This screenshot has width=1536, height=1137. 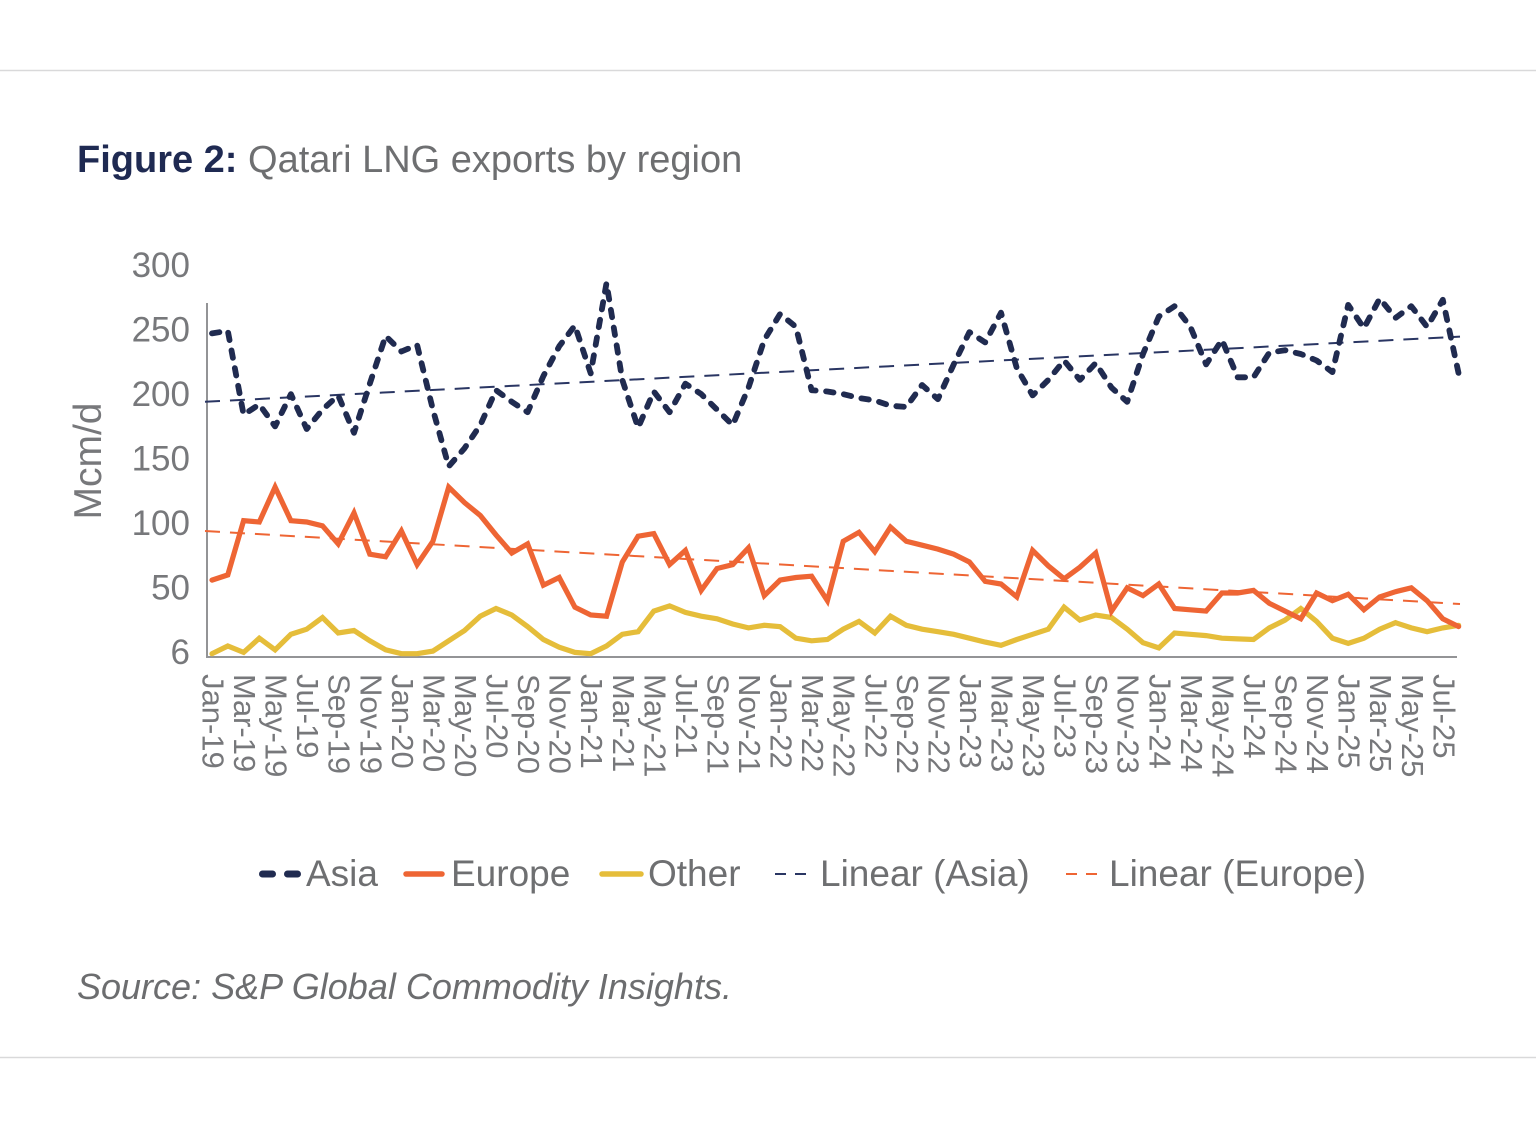 I want to click on svg-text: 200, so click(x=161, y=394).